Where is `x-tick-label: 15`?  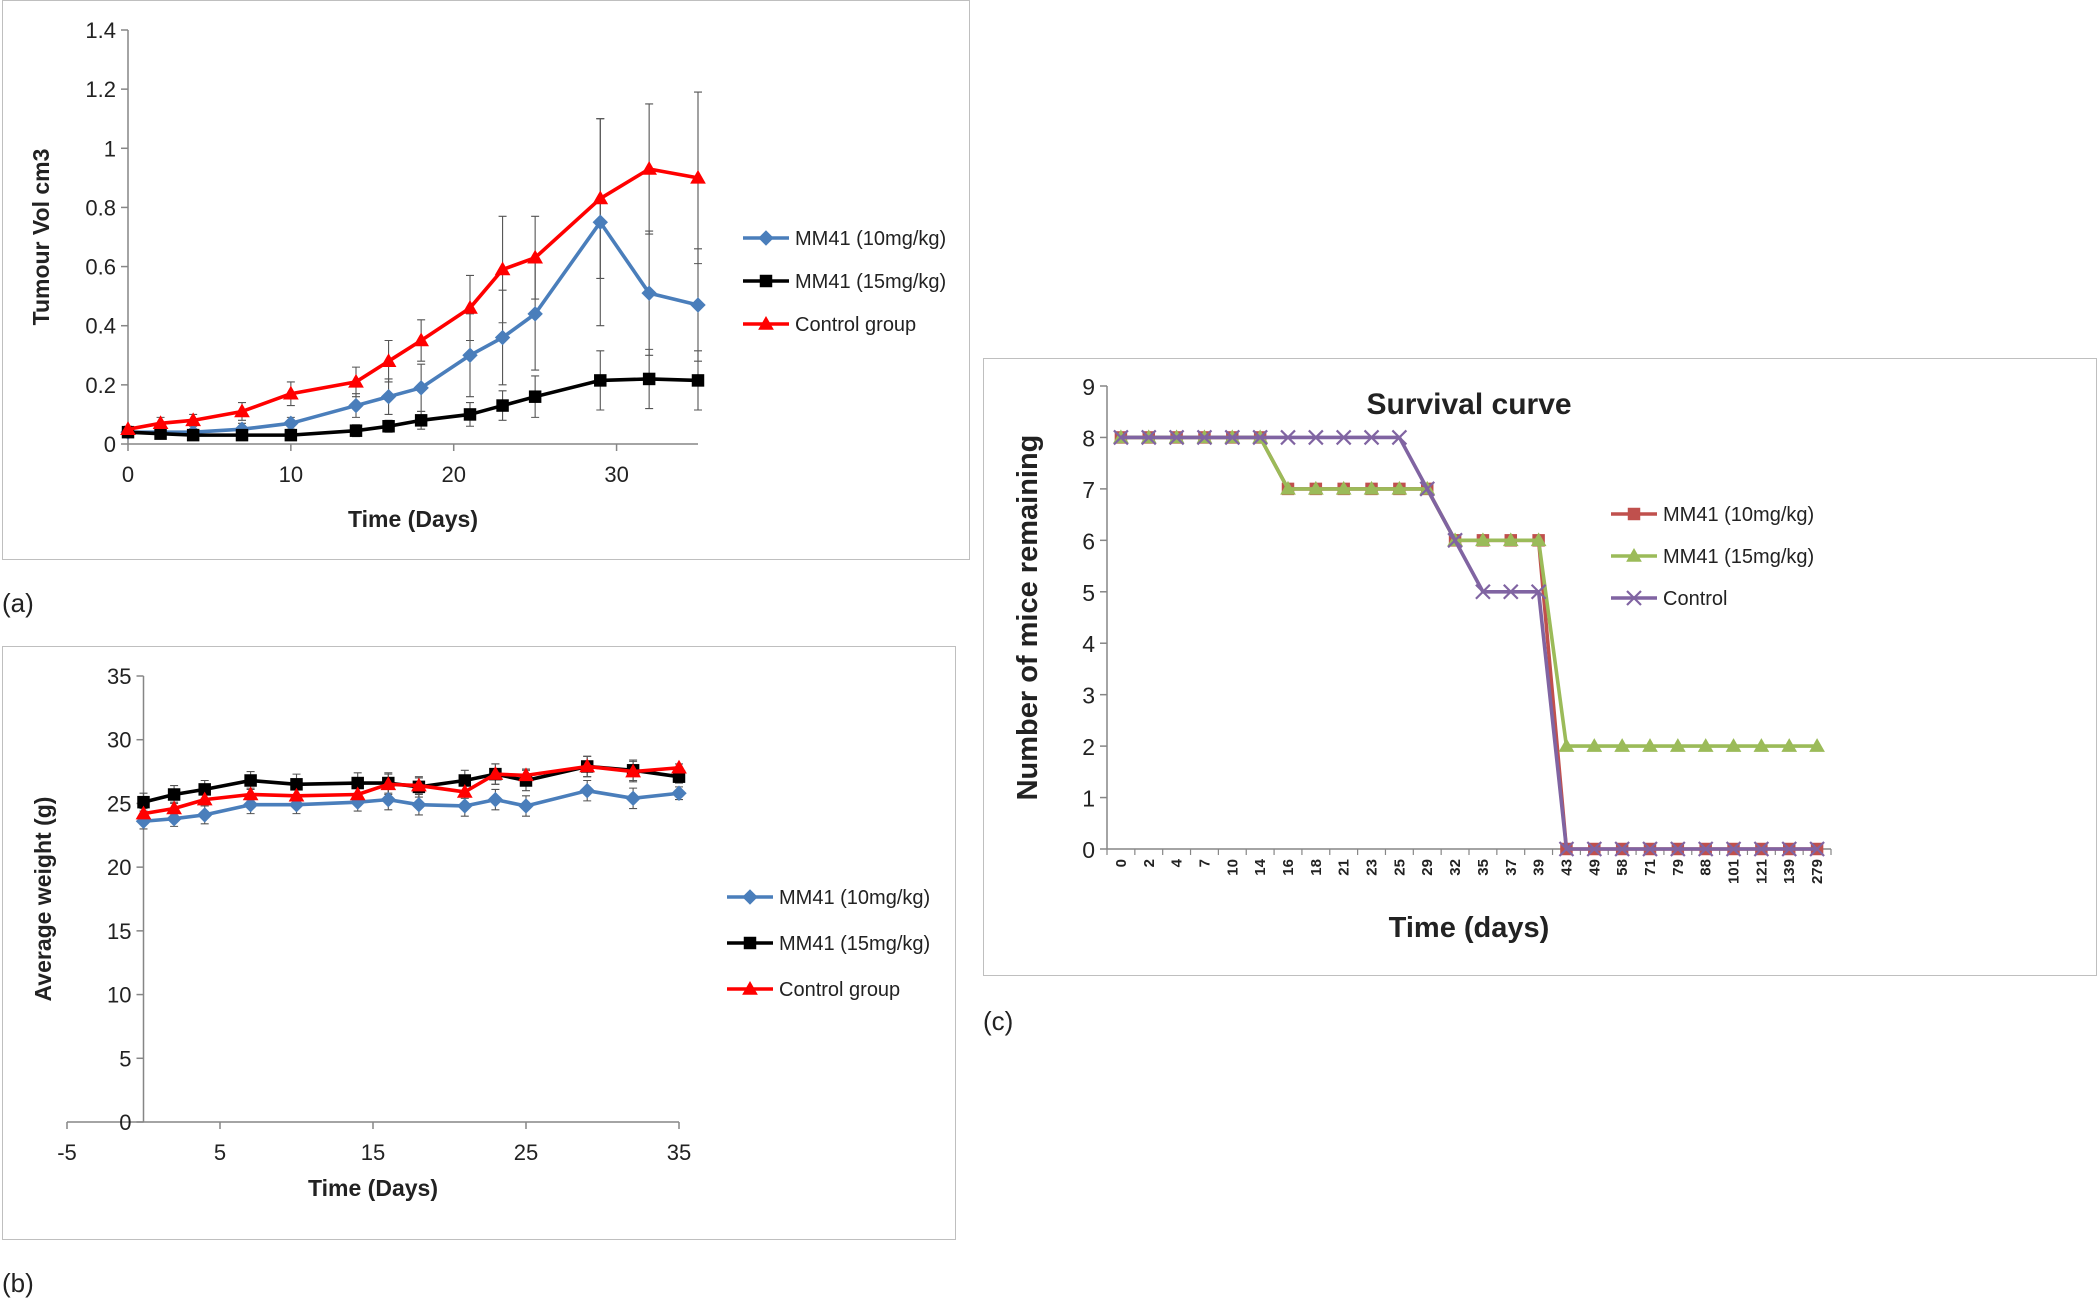 x-tick-label: 15 is located at coordinates (373, 1152).